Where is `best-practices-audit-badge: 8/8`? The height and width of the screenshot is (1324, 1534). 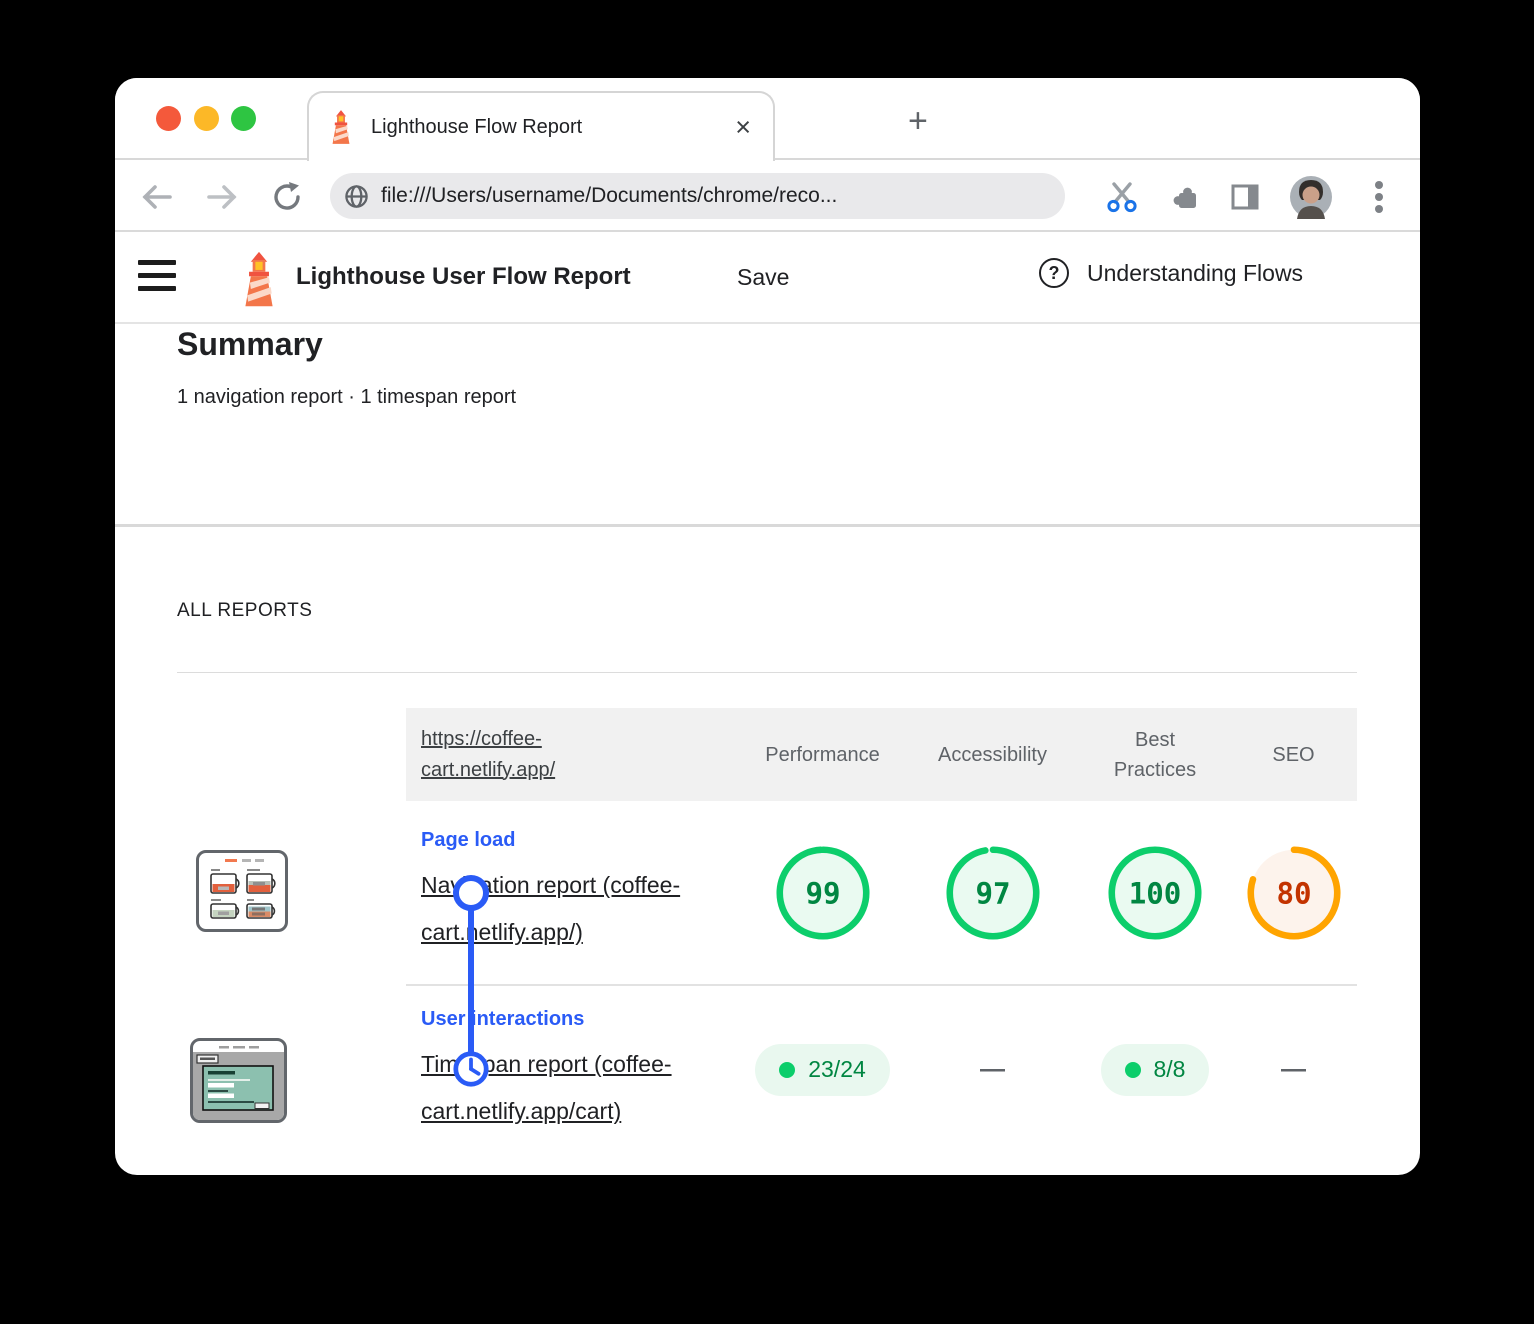
best-practices-audit-badge: 8/8 is located at coordinates (1155, 1069).